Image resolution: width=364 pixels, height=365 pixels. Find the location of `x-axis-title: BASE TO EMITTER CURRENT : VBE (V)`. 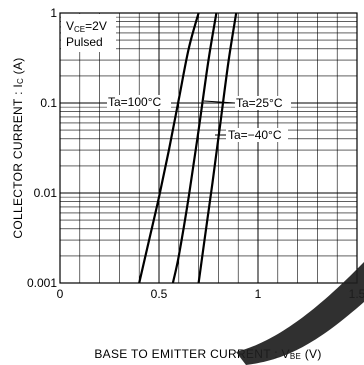

x-axis-title: BASE TO EMITTER CURRENT : VBE (V) is located at coordinates (207, 354).